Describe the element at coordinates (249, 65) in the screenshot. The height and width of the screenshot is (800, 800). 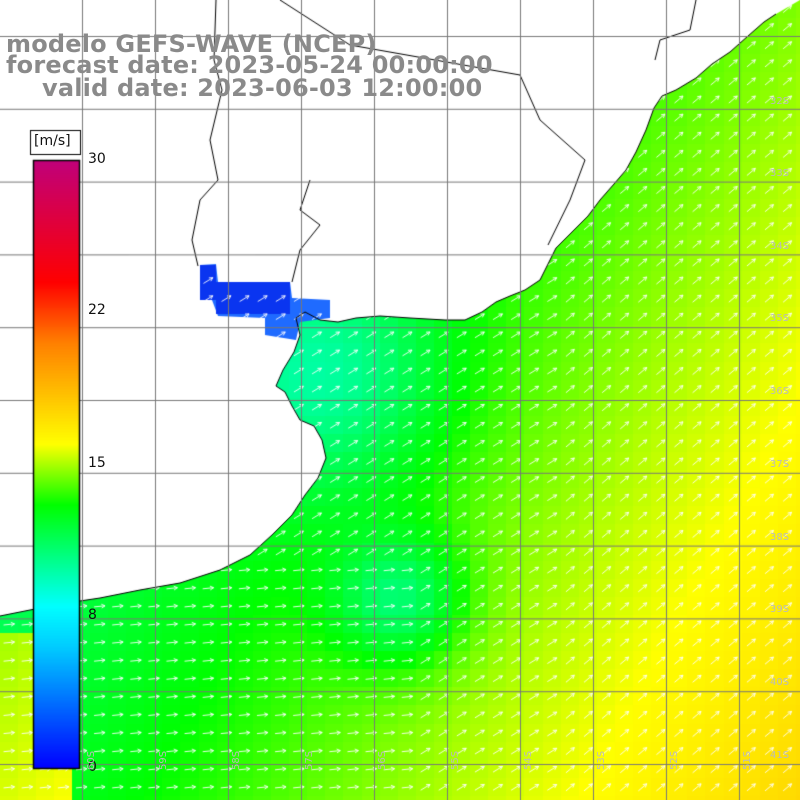
I see `forecast-date: forecast date: 2023-05-24 00:00:00` at that location.